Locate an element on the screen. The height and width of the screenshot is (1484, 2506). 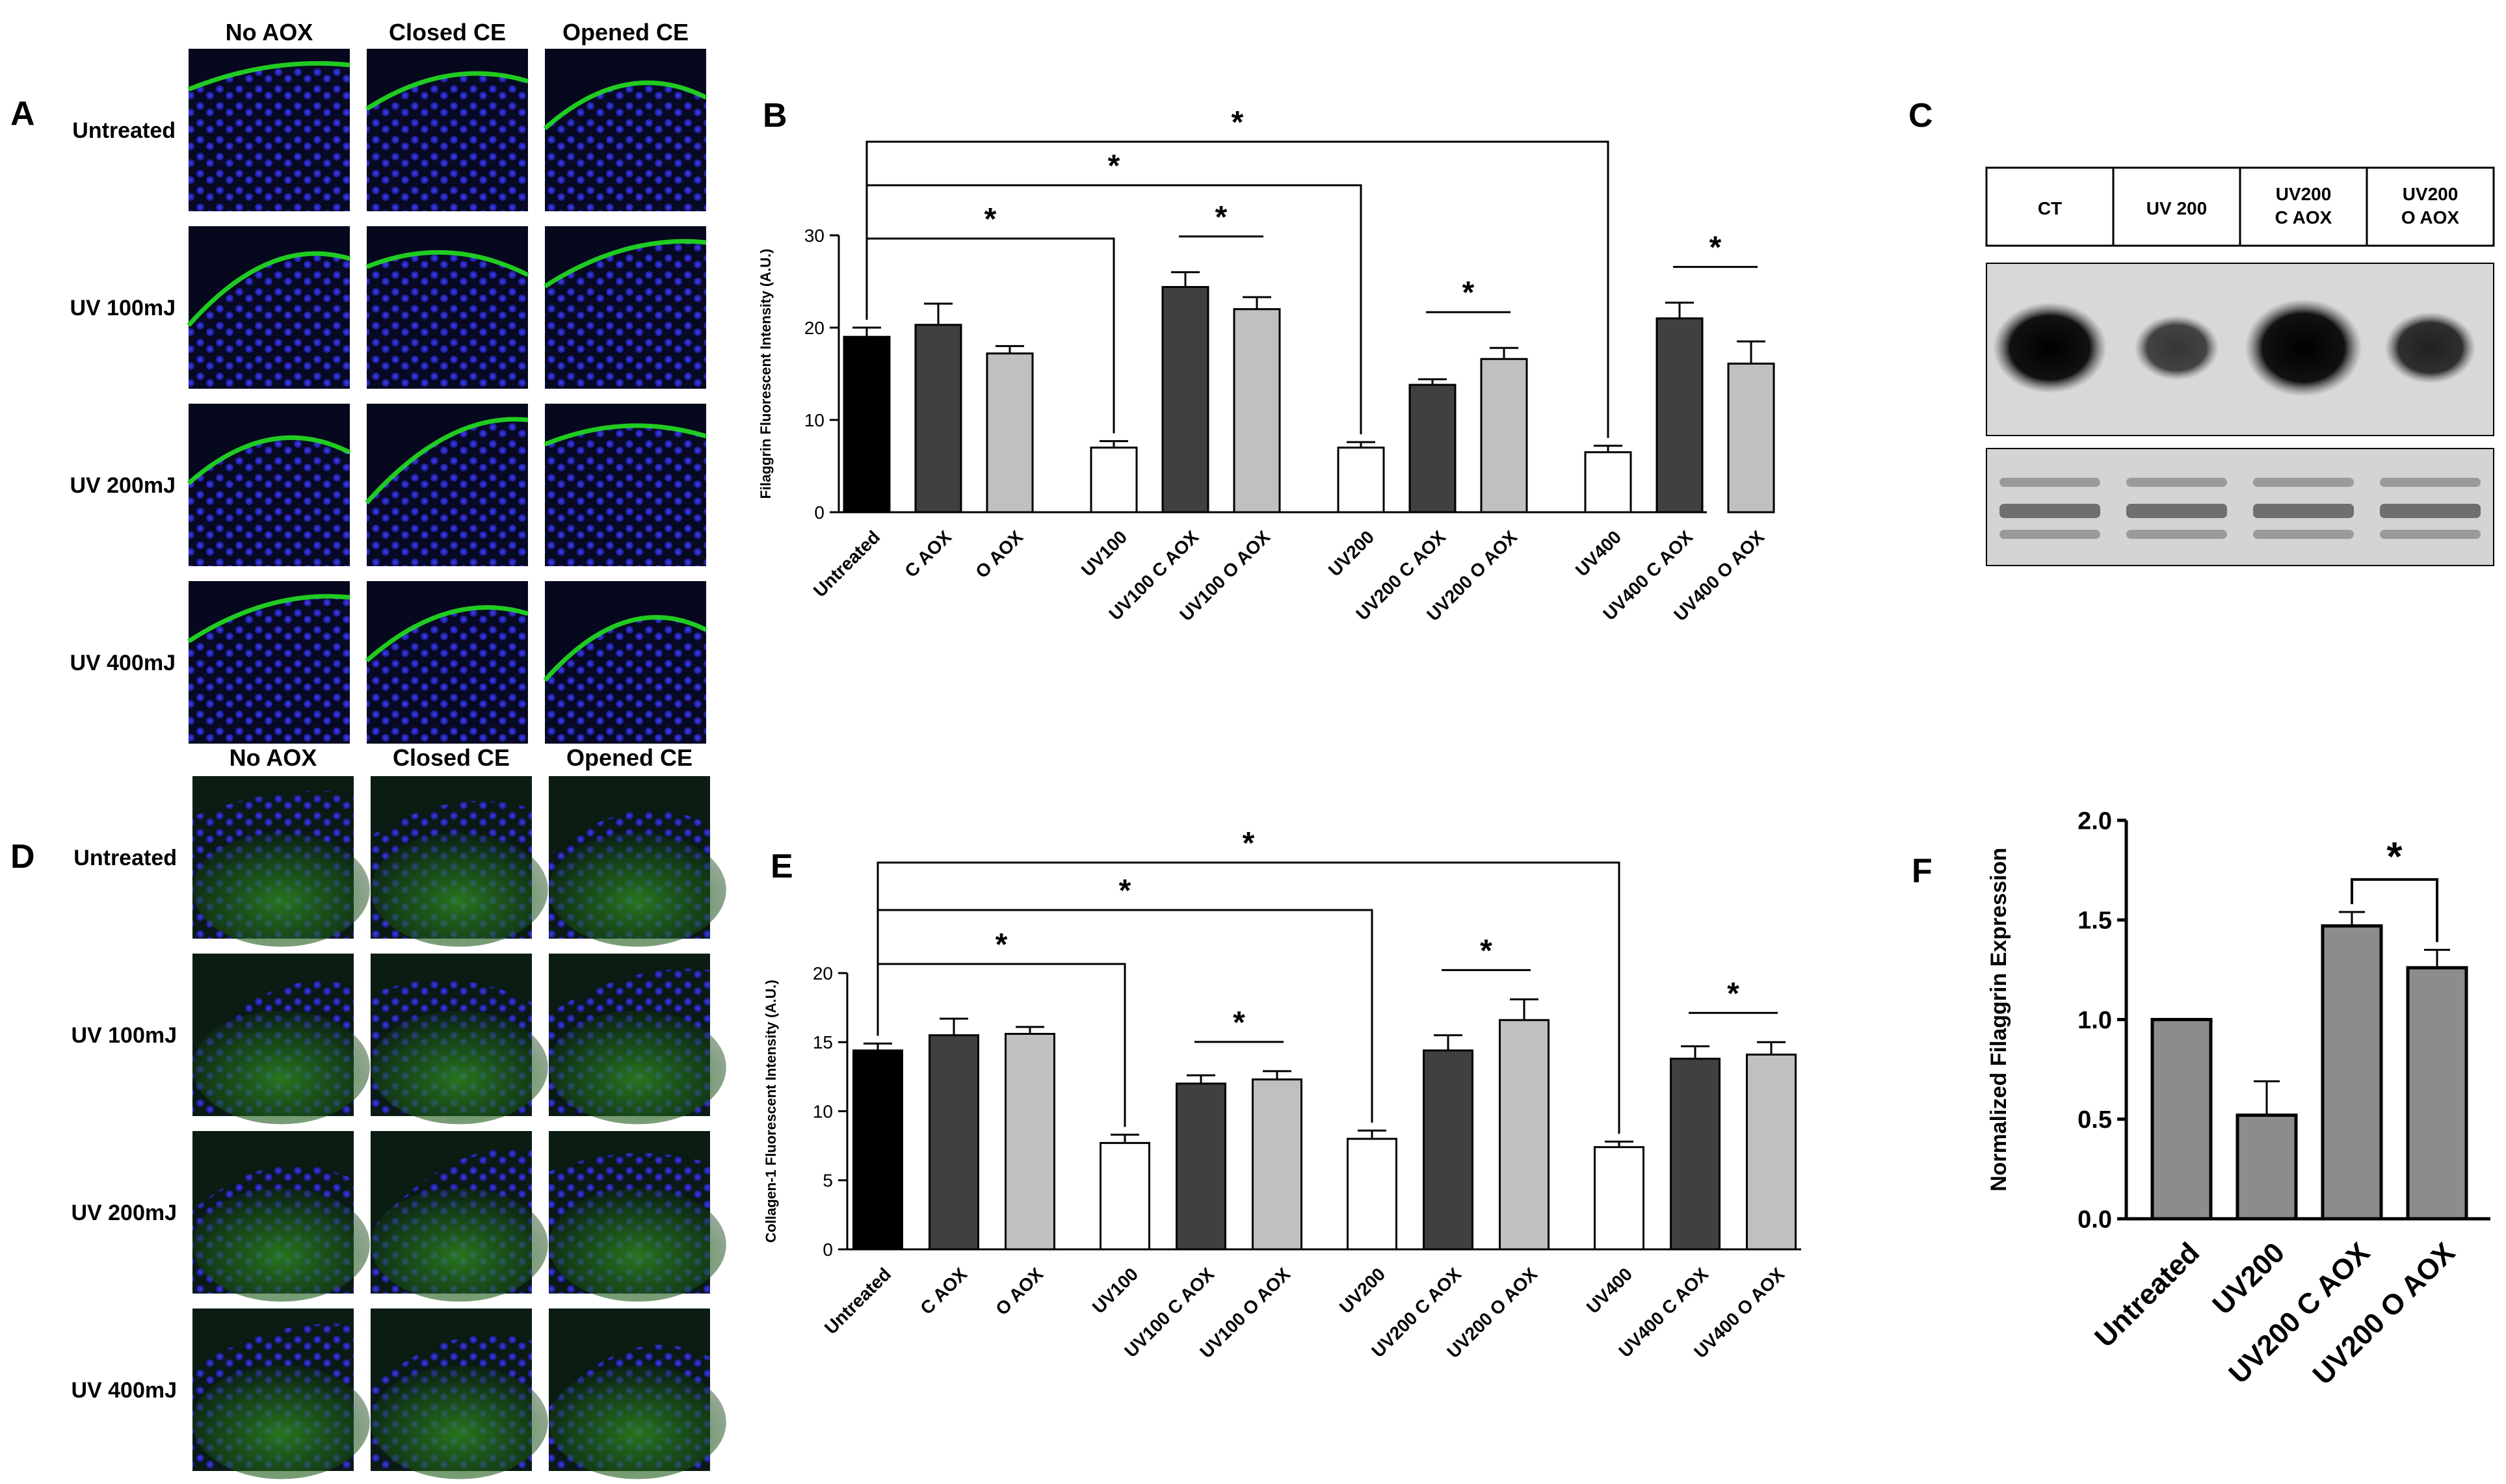
y-tick-label: 20 is located at coordinates (814, 328).